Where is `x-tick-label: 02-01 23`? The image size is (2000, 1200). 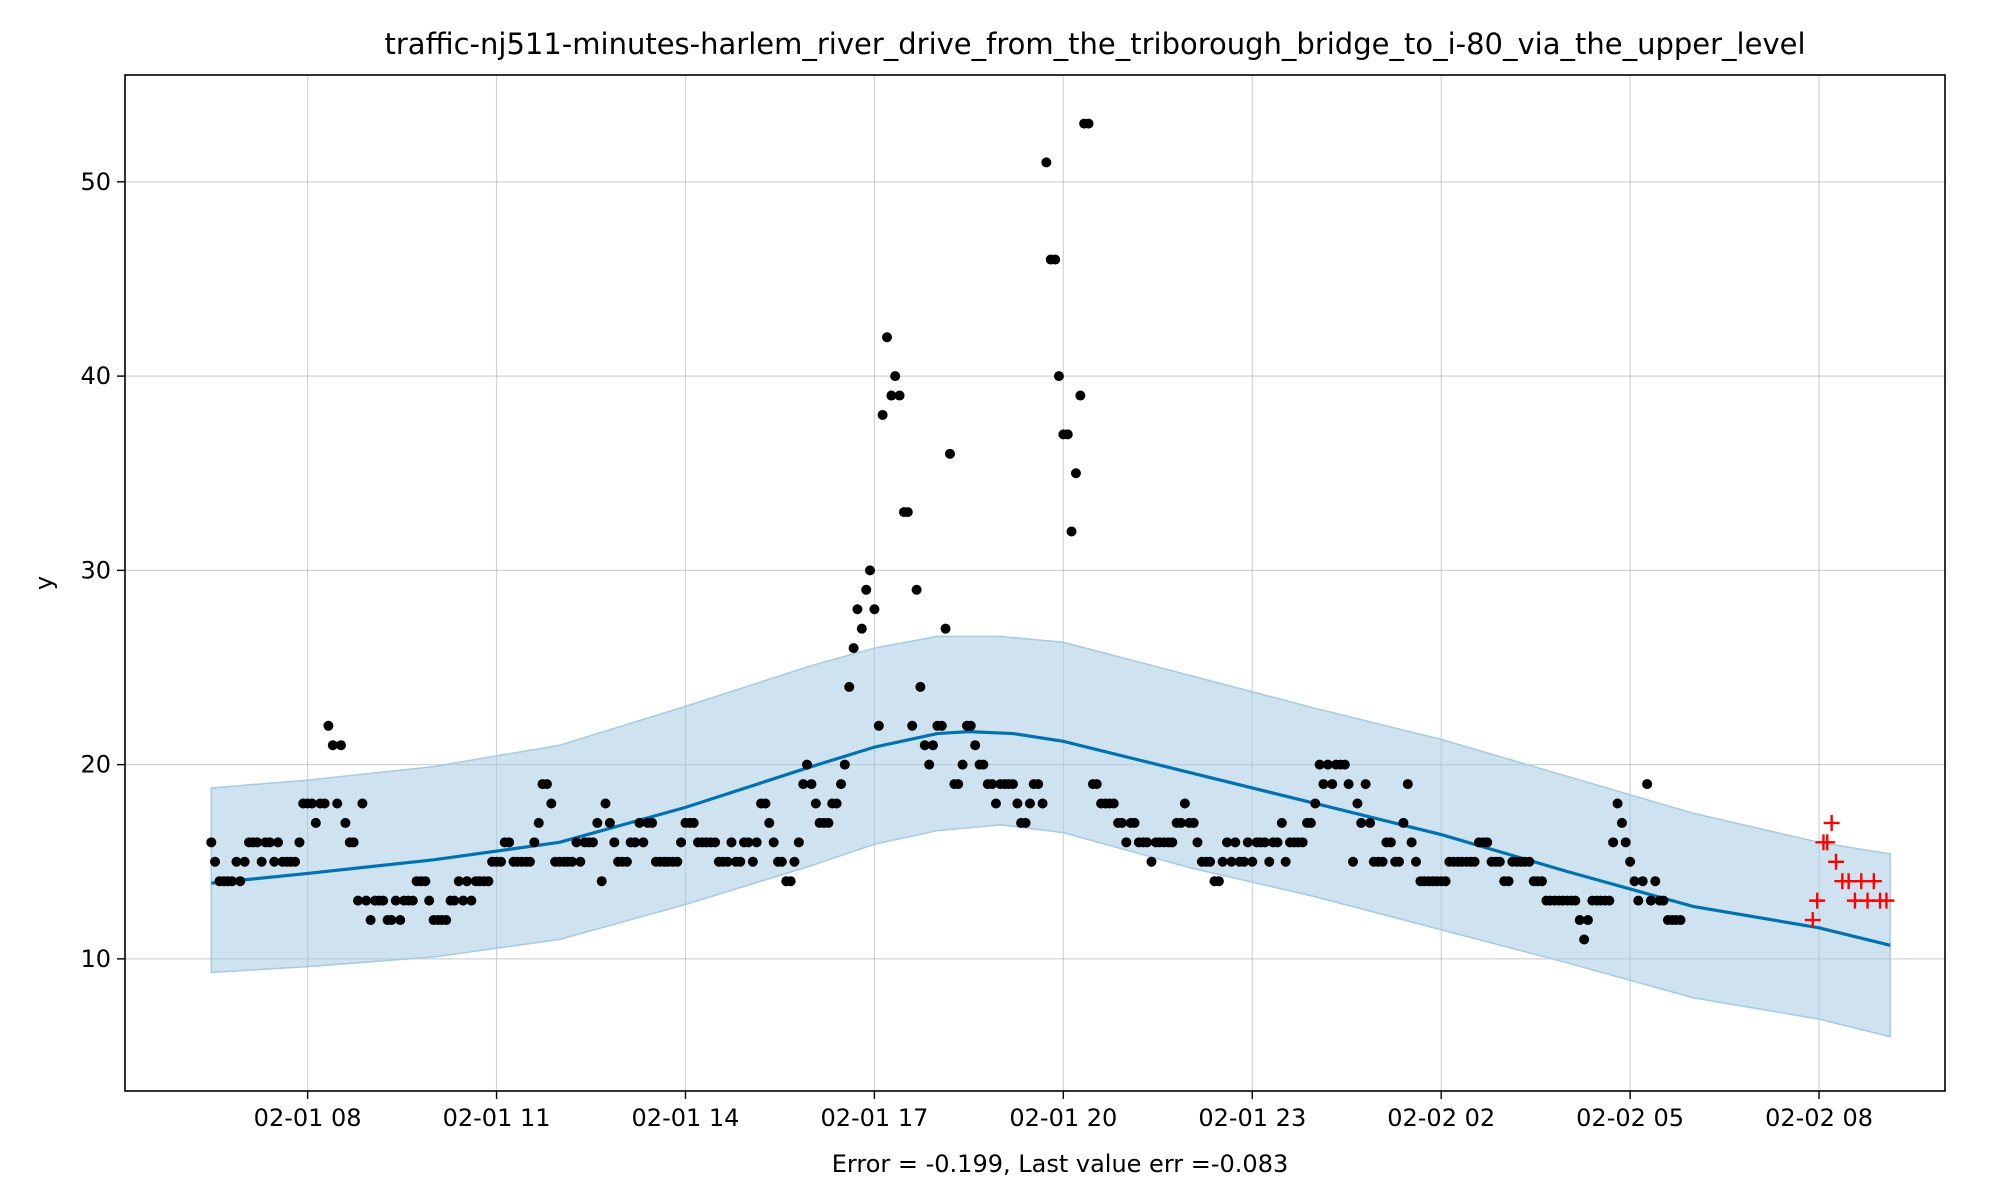
x-tick-label: 02-01 23 is located at coordinates (1252, 1118).